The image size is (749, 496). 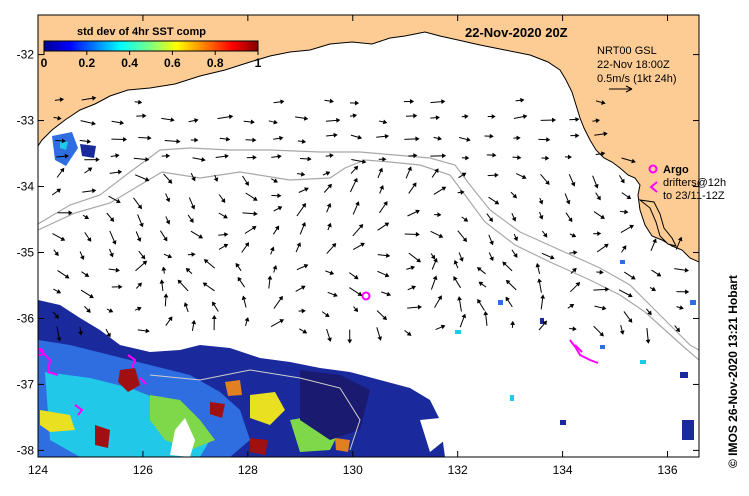 I want to click on argo-tracks, so click(x=319, y=377).